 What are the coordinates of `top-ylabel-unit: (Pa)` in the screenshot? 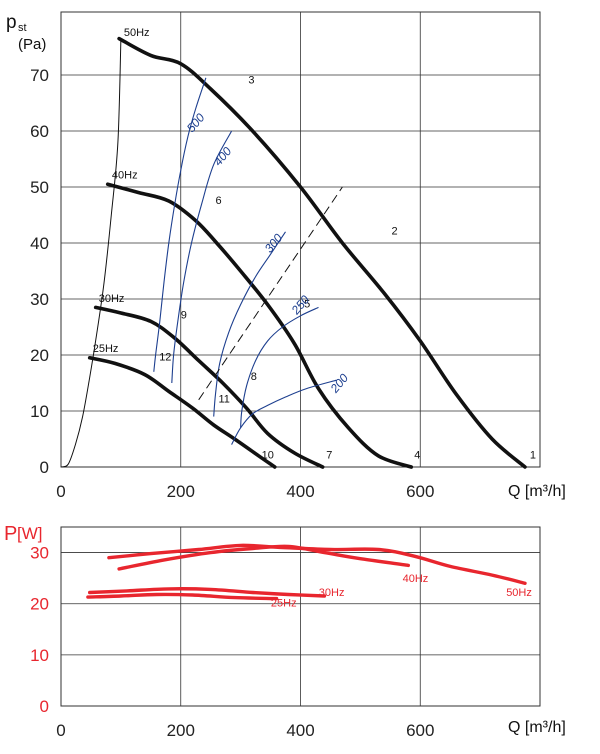 It's located at (32, 44).